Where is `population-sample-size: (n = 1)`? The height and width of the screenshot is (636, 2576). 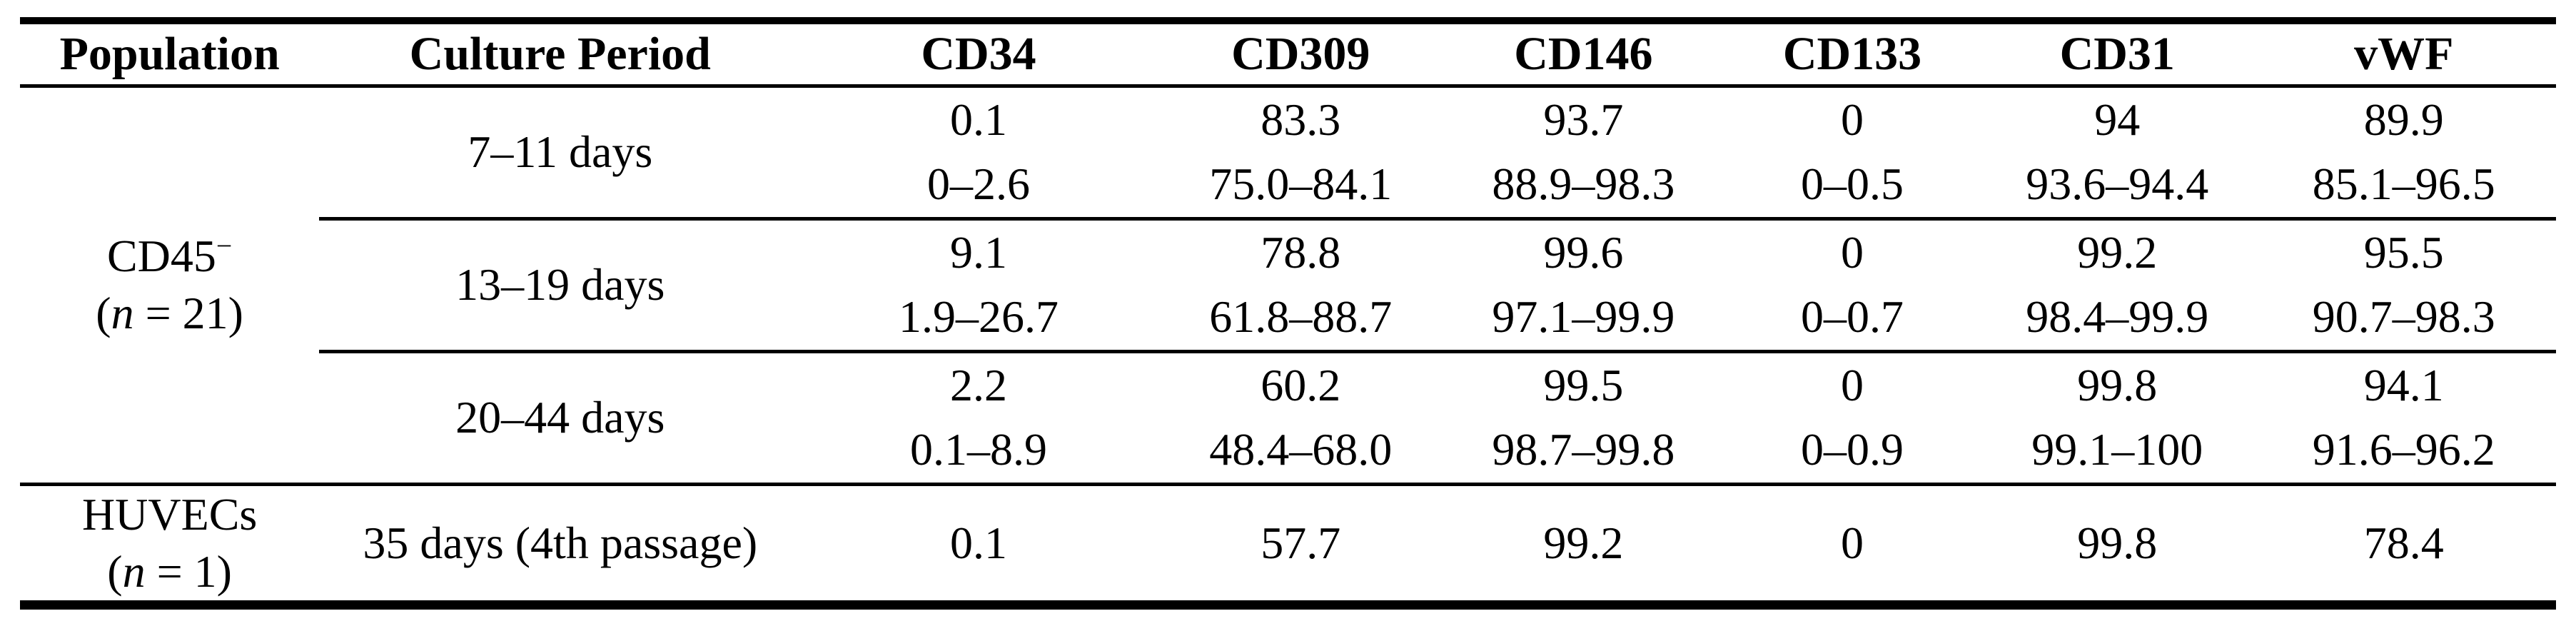
population-sample-size: (n = 1) is located at coordinates (169, 571).